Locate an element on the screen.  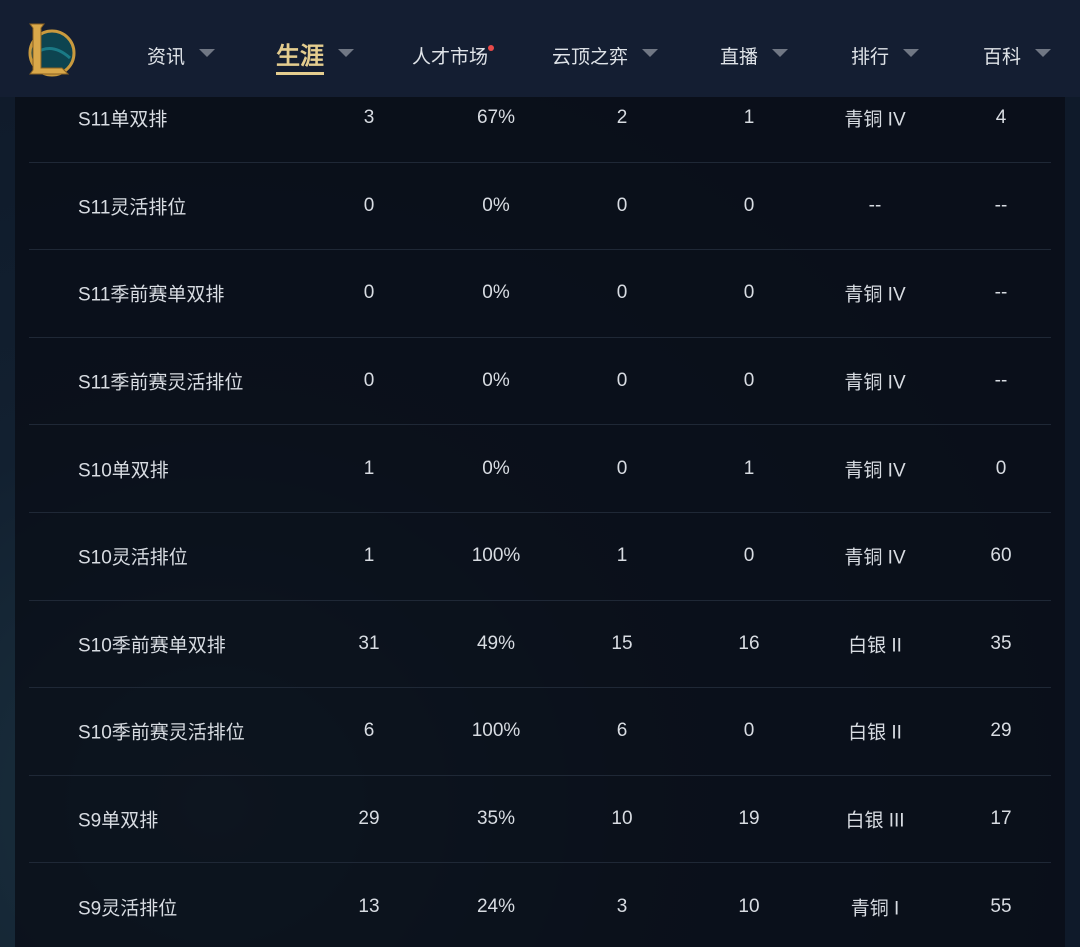
table-row: S11灵活排位 0 0% 0 0 -- -- is located at coordinates (540, 207).